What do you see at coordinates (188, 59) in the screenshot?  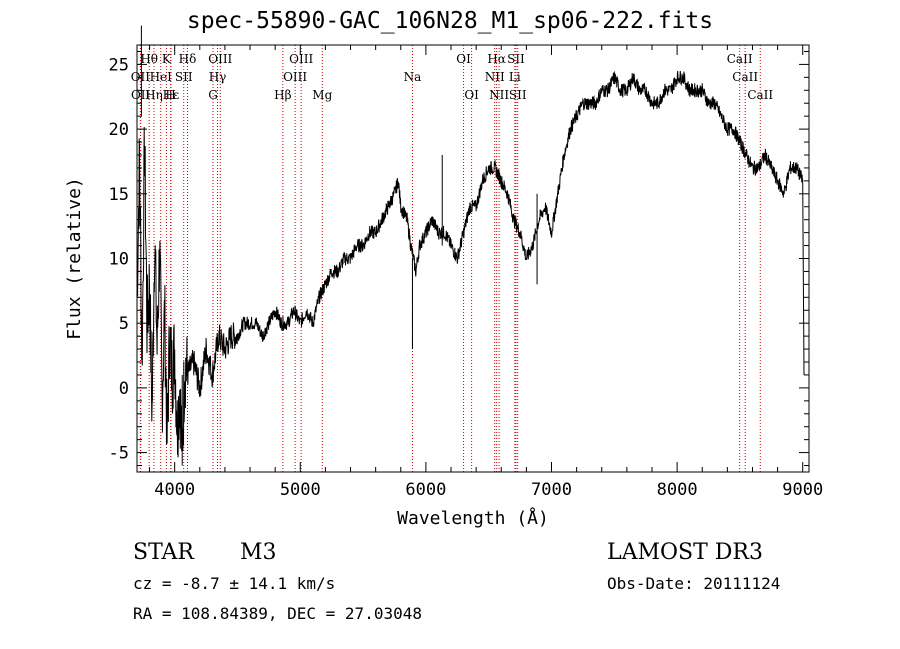 I see `line-marker-label: Hδ` at bounding box center [188, 59].